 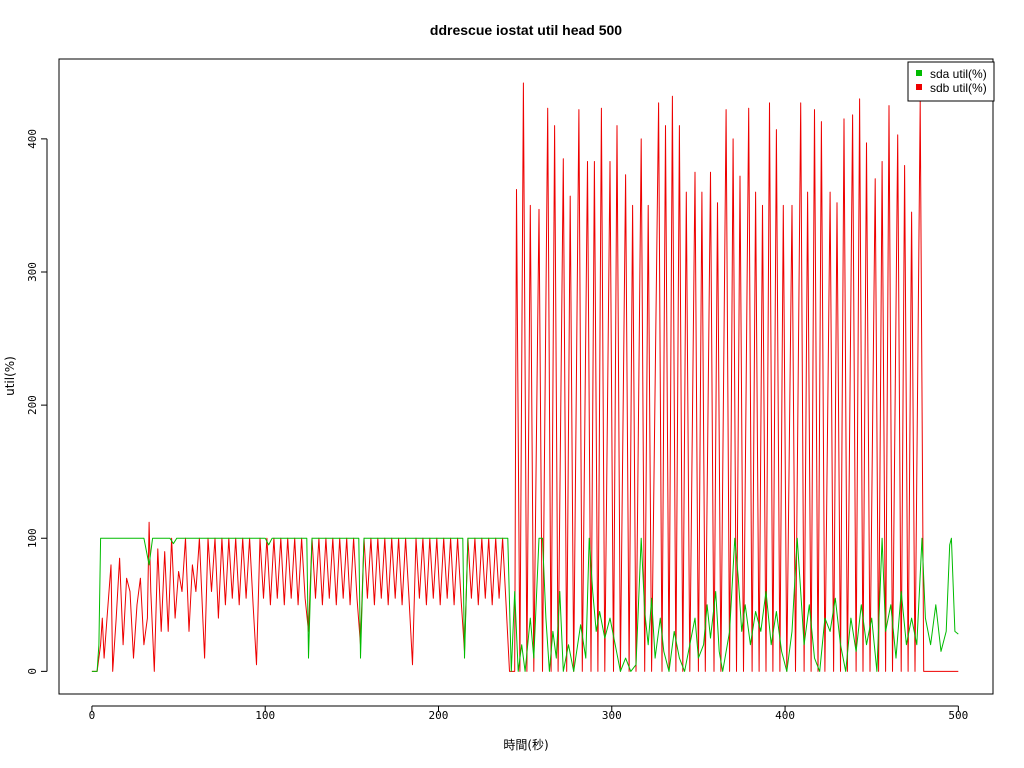 I want to click on y-tick-label: 200, so click(x=32, y=405).